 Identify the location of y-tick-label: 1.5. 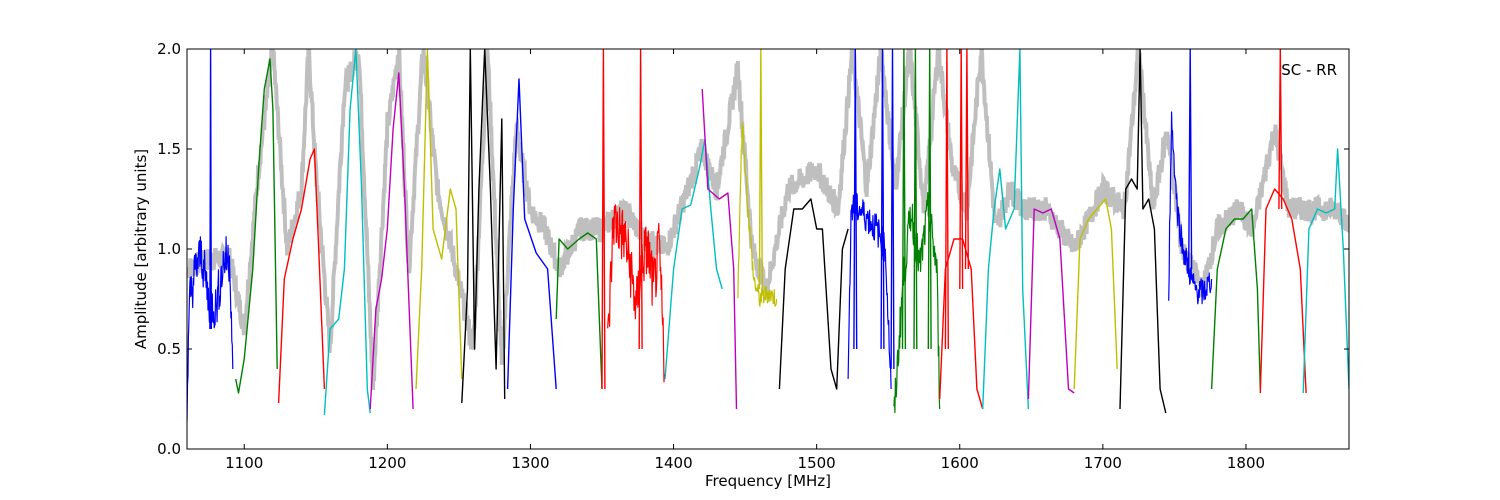
(169, 149).